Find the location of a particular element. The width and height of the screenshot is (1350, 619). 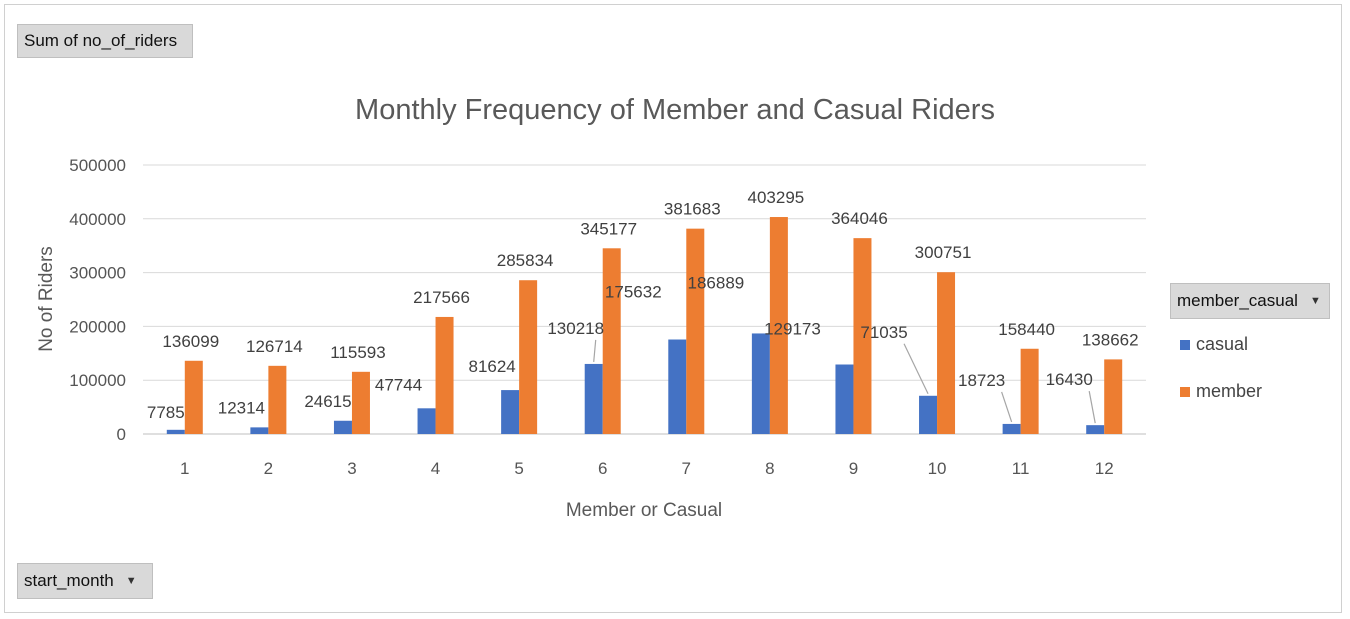

data-label-member: 138662 is located at coordinates (1110, 339).